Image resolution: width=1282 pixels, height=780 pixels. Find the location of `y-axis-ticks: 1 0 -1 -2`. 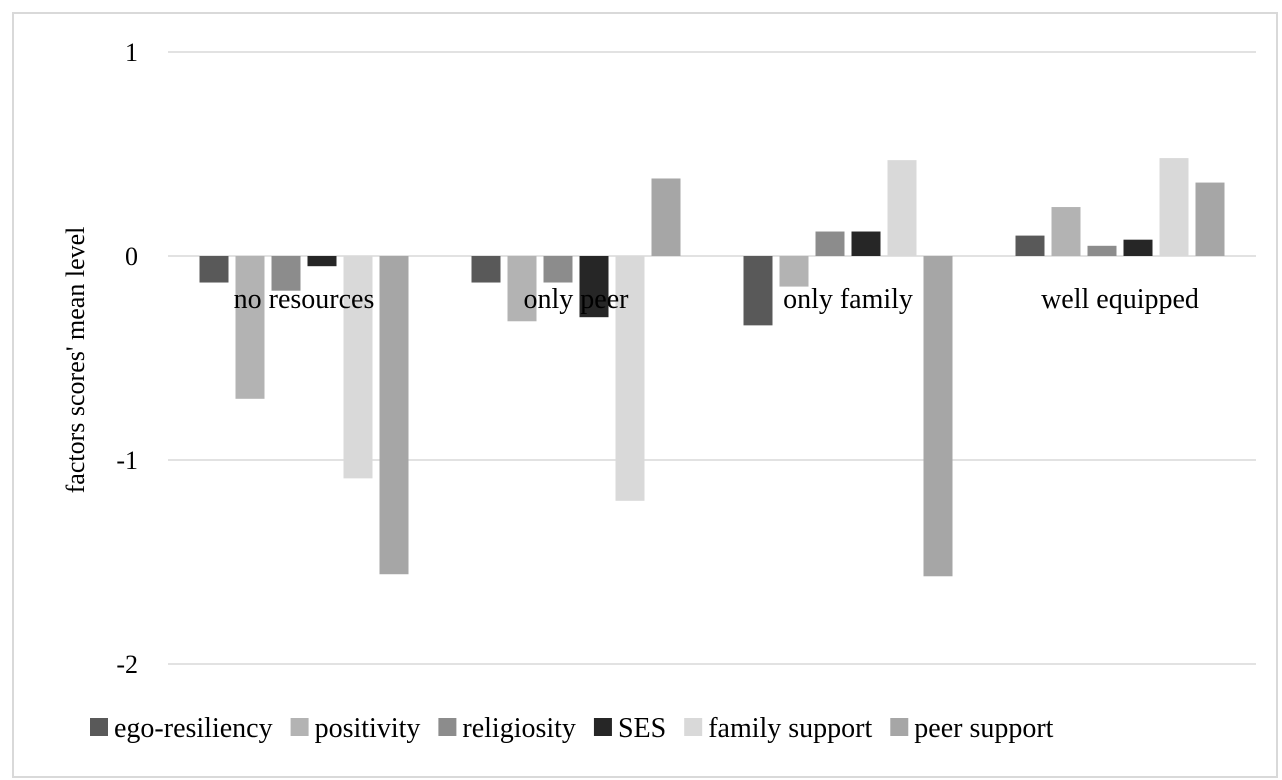

y-axis-ticks: 1 0 -1 -2 is located at coordinates (127, 358).